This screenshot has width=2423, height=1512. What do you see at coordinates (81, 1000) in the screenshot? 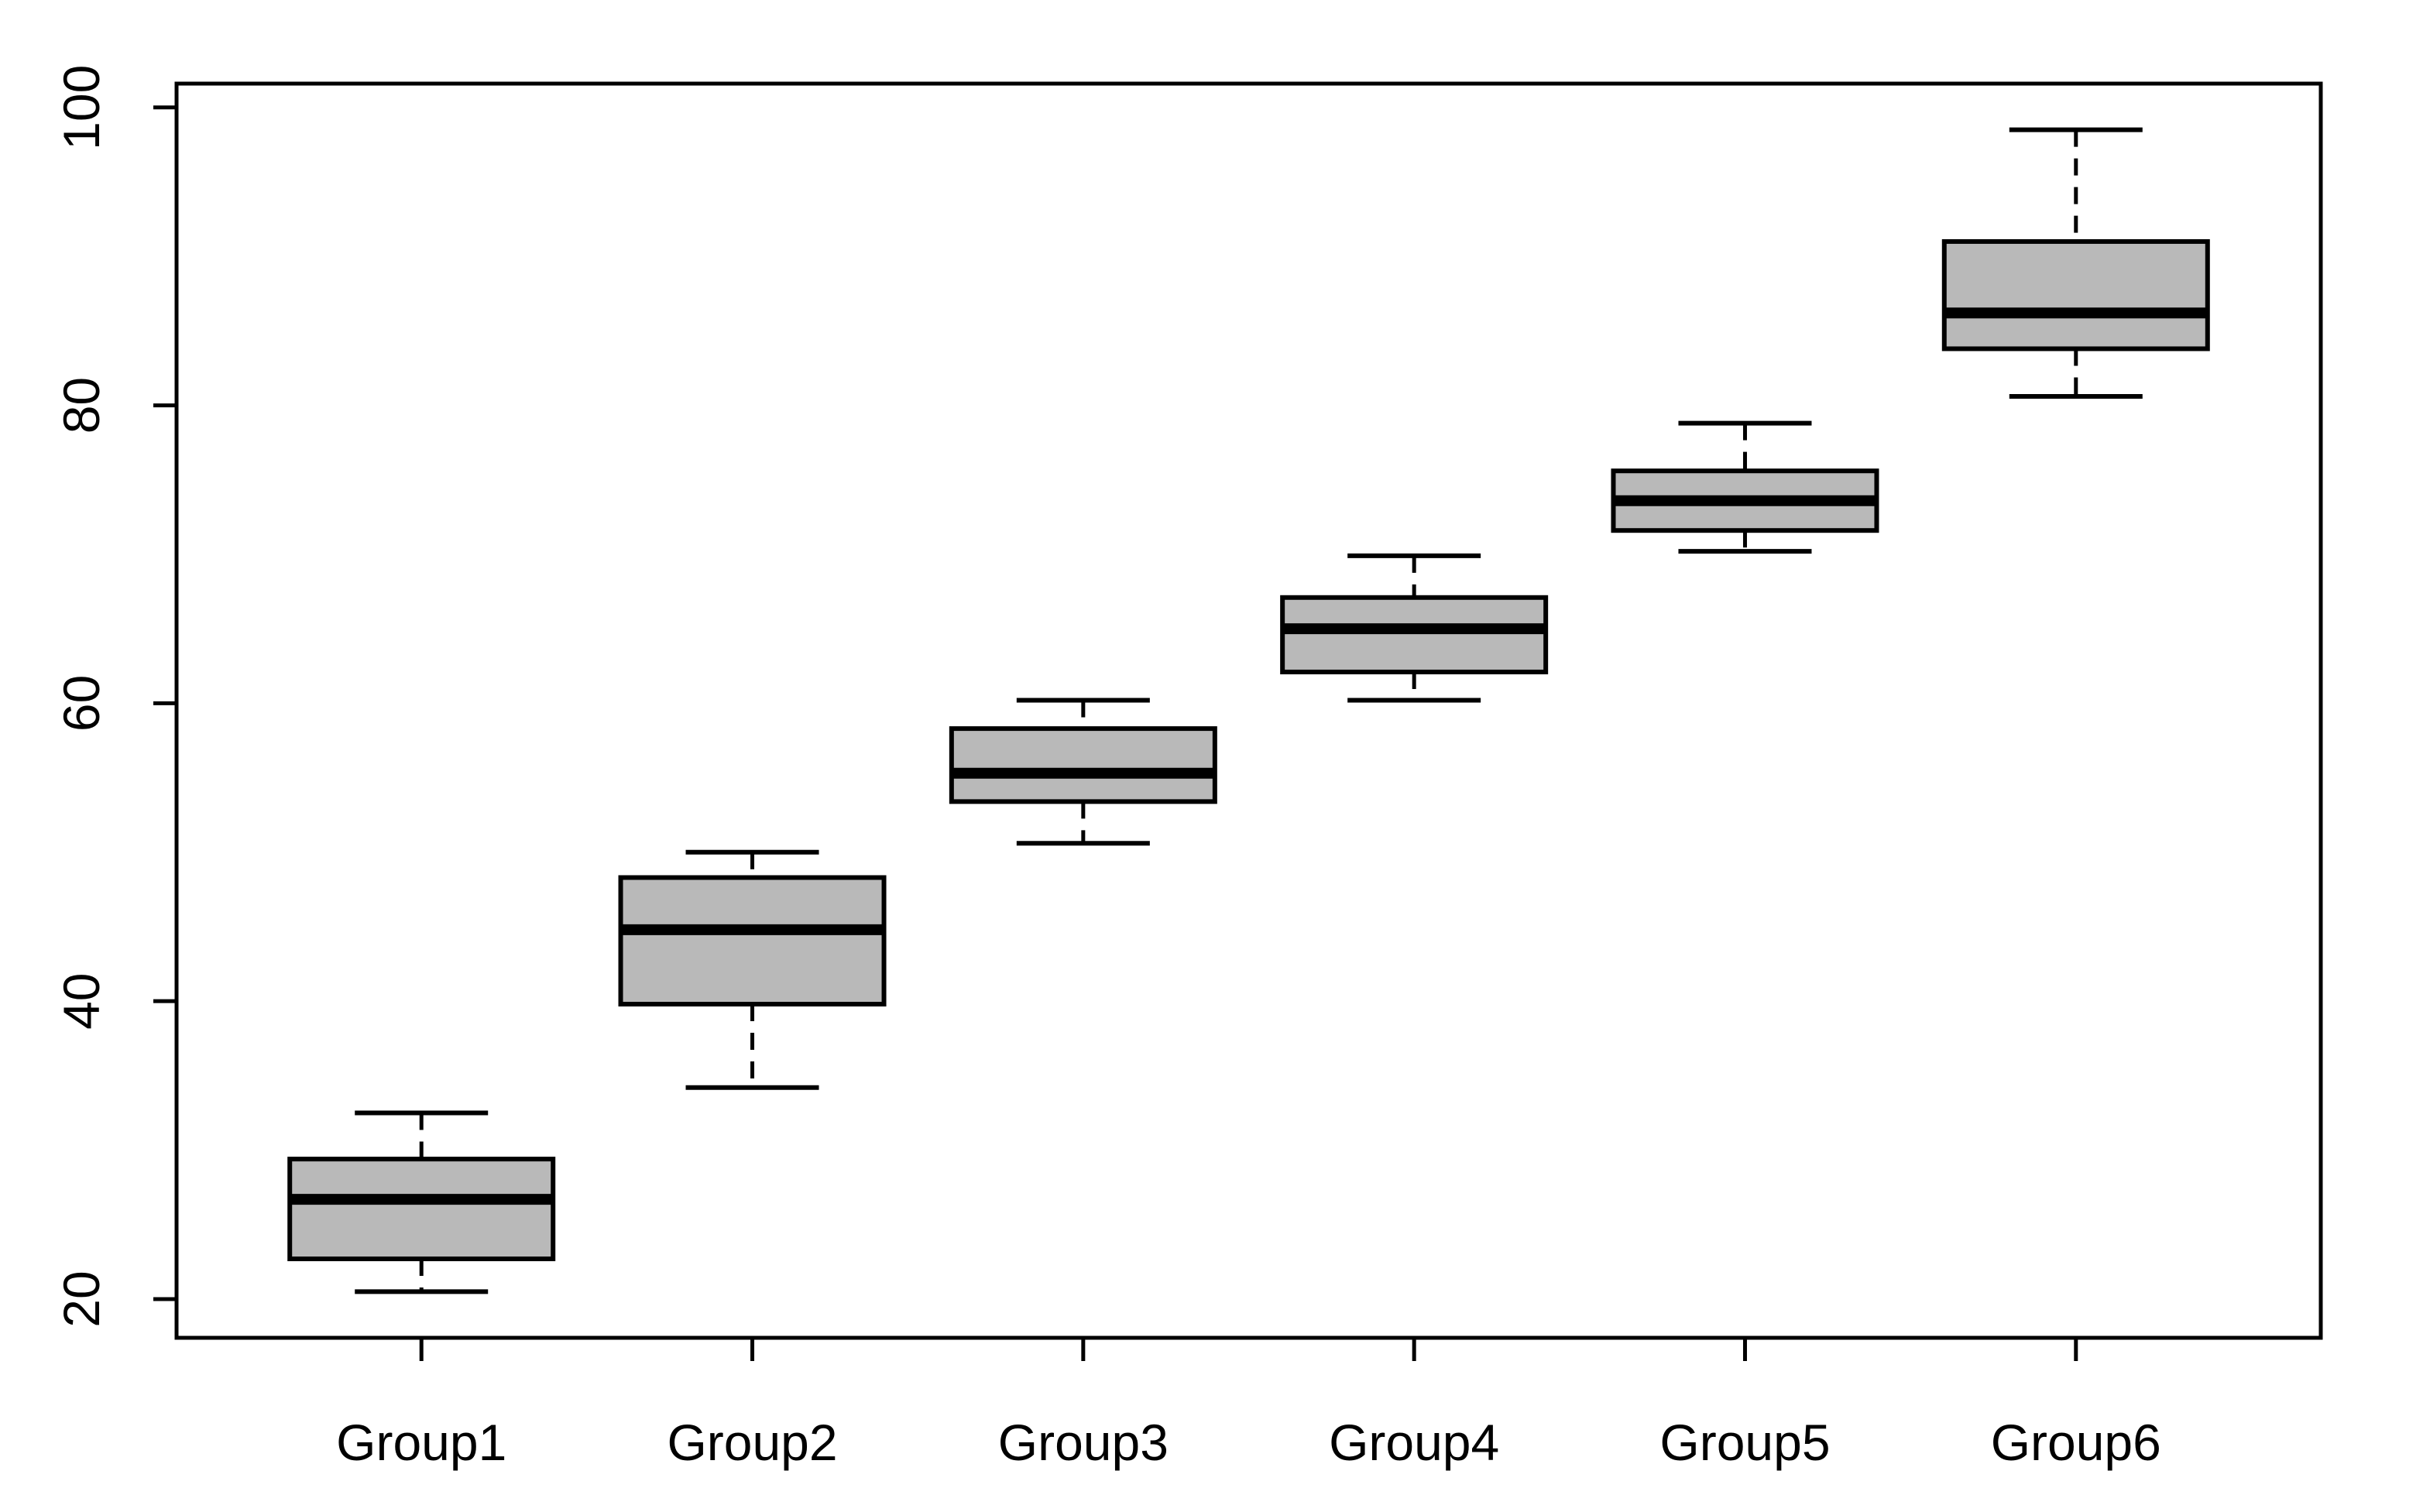
I see `y-axis-tick-label: 40` at bounding box center [81, 1000].